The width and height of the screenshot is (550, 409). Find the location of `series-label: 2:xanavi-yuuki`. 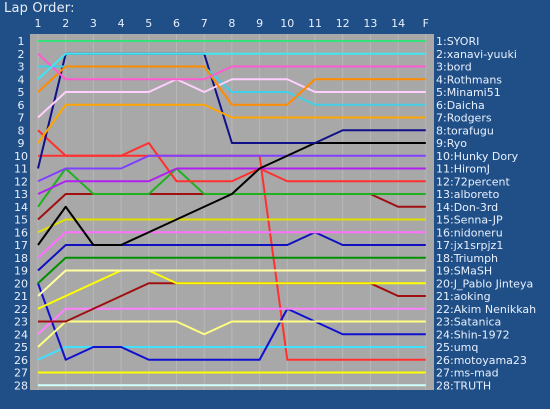

series-label: 2:xanavi-yuuki is located at coordinates (476, 54).